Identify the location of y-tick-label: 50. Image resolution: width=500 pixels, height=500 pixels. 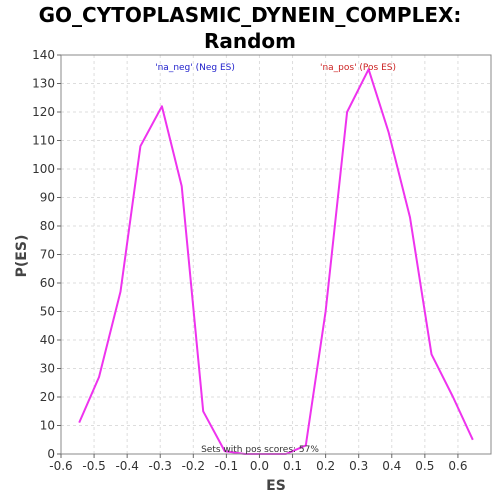
(47, 312).